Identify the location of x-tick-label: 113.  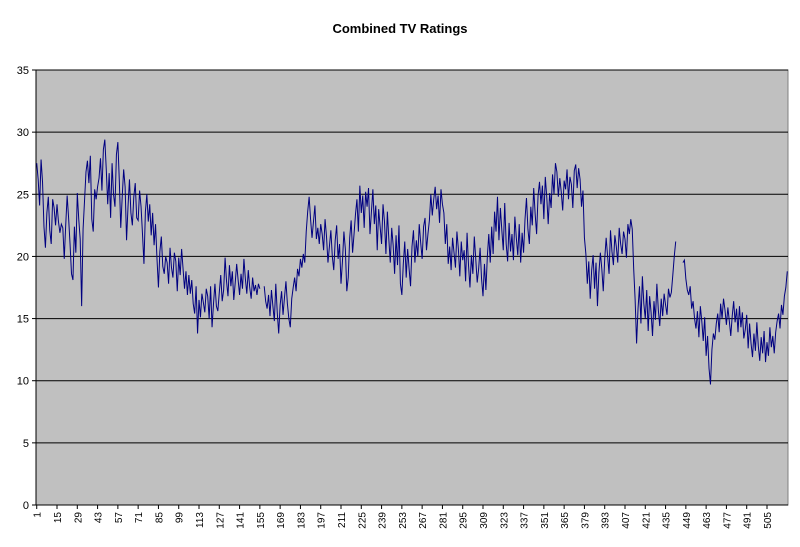
(200, 520).